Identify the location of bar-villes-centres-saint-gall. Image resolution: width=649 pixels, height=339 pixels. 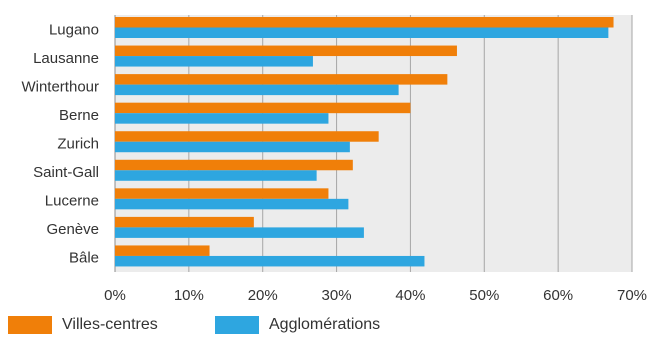
(234, 165).